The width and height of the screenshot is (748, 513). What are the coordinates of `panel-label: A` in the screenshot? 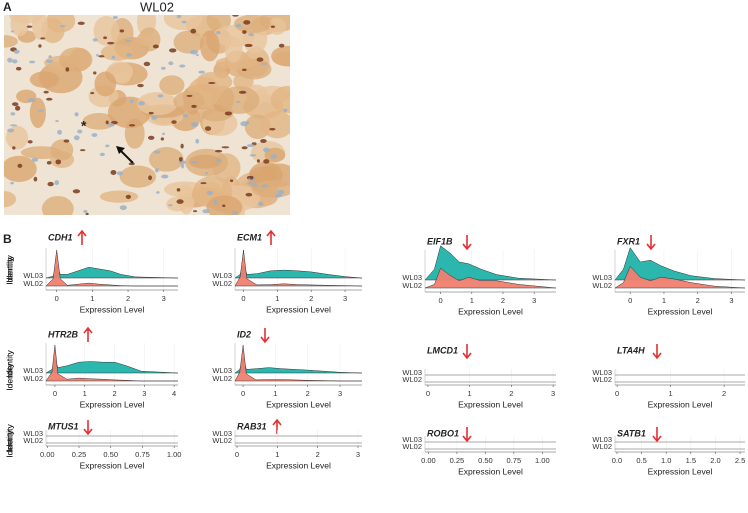 It's located at (7, 7).